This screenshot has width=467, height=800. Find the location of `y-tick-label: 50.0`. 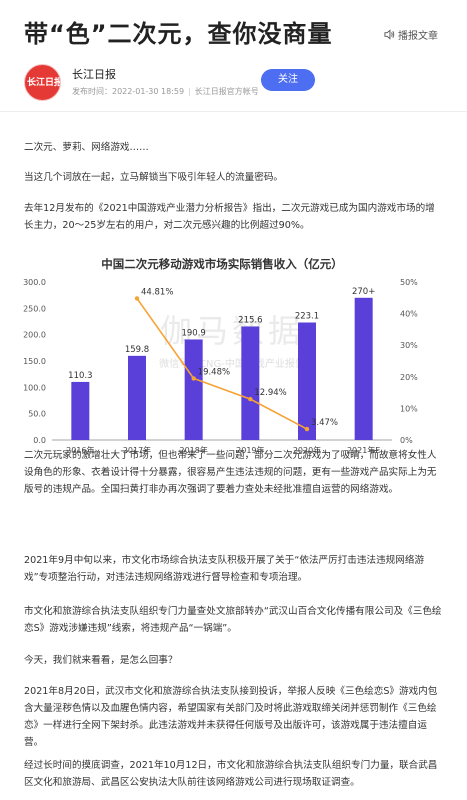

y-tick-label: 50.0 is located at coordinates (37, 414).